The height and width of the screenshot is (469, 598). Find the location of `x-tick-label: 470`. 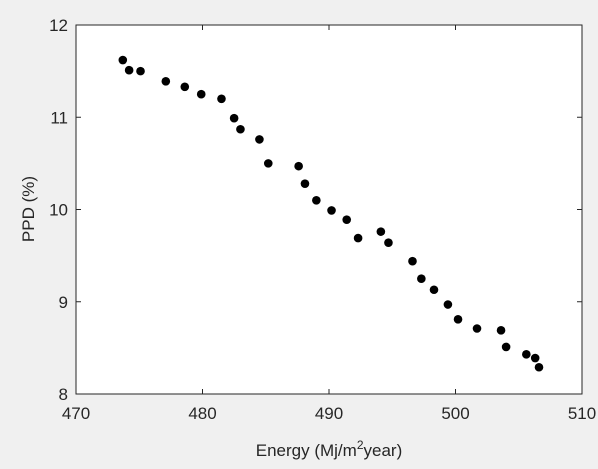

x-tick-label: 470 is located at coordinates (76, 413).